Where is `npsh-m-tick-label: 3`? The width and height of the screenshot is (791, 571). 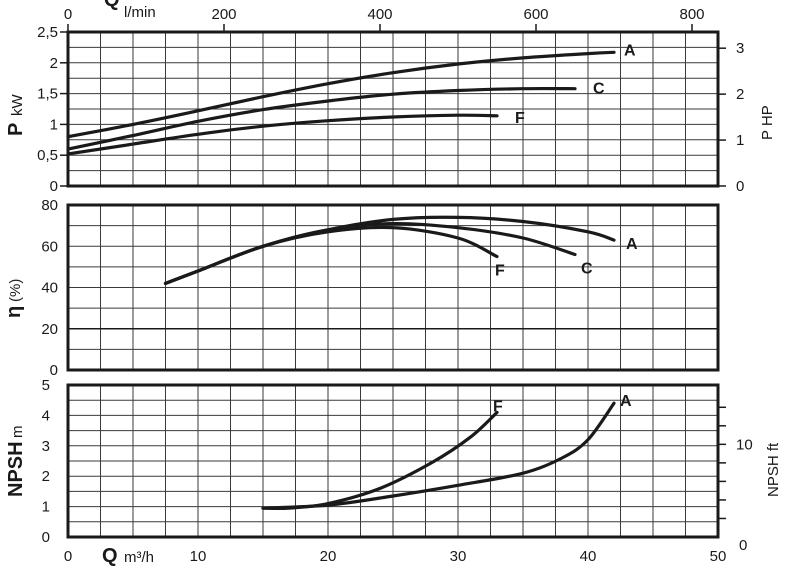
npsh-m-tick-label: 3 is located at coordinates (46, 446).